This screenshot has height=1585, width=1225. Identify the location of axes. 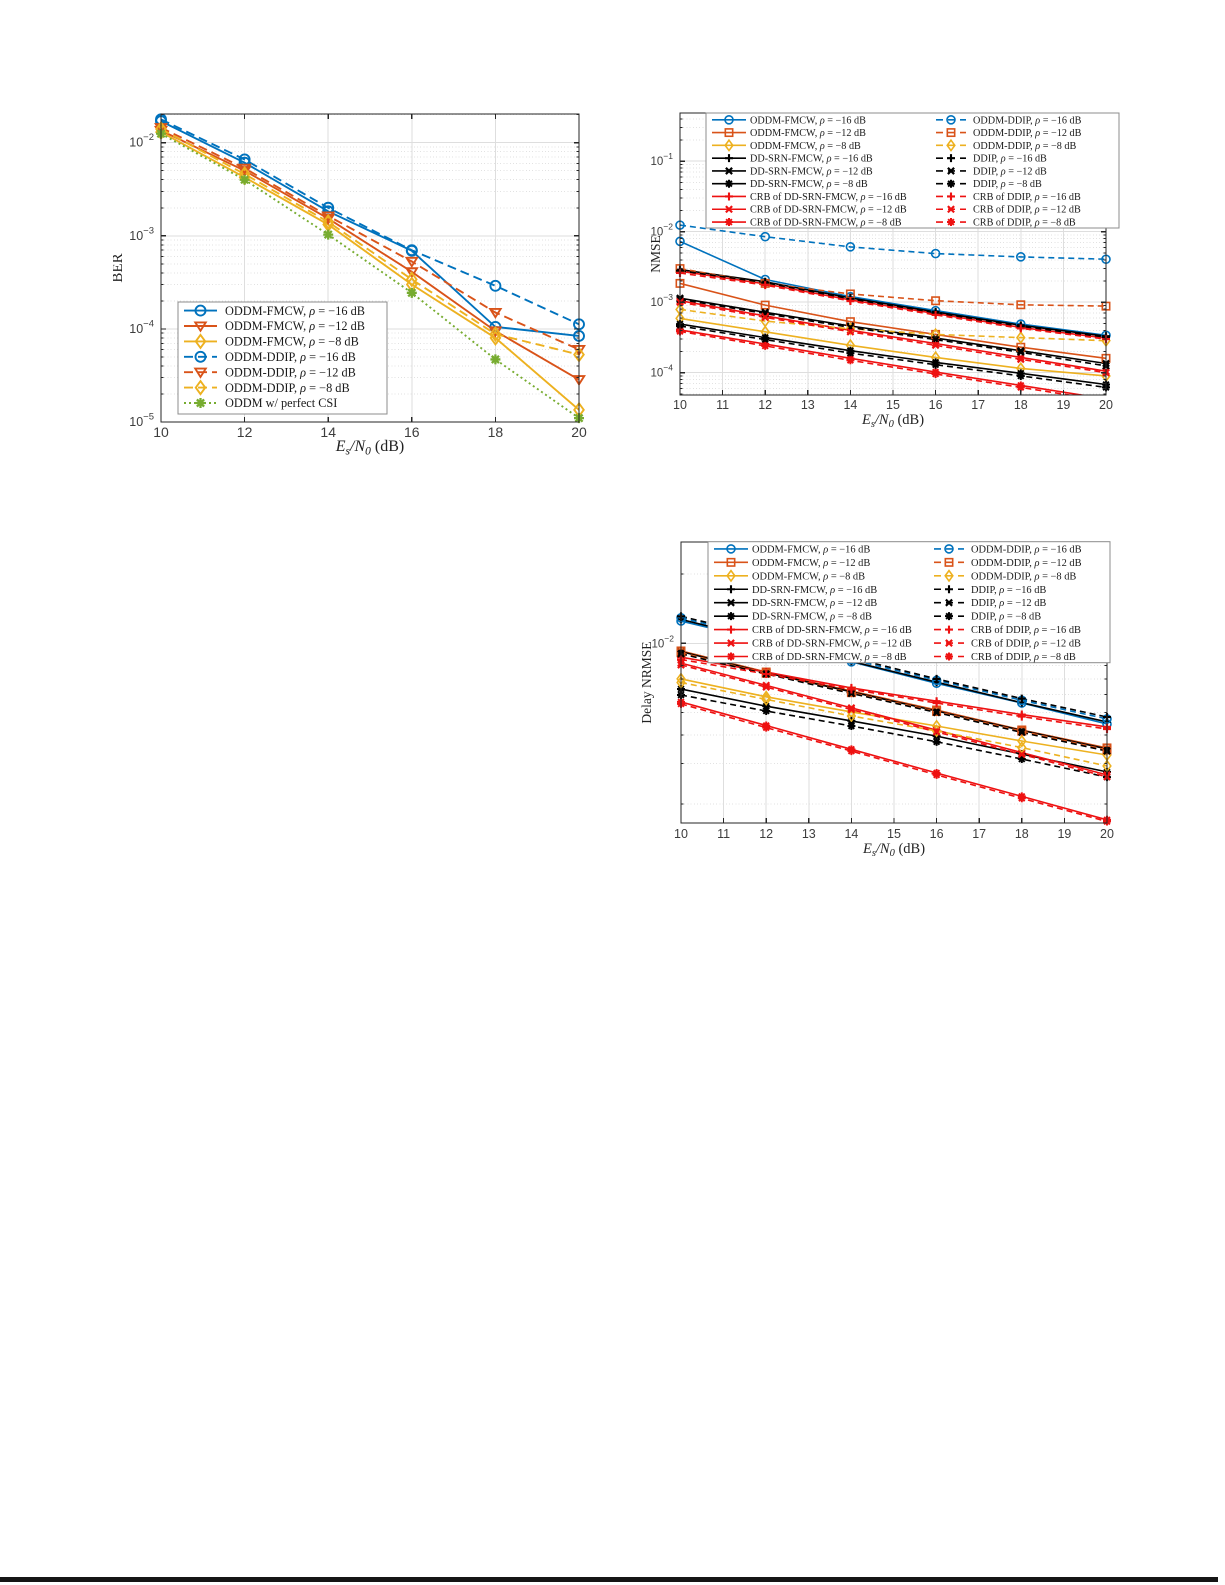
(370, 268).